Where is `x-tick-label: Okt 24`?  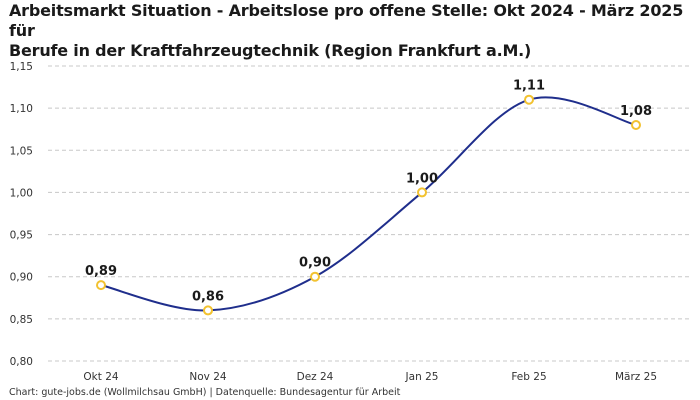 x-tick-label: Okt 24 is located at coordinates (100, 377).